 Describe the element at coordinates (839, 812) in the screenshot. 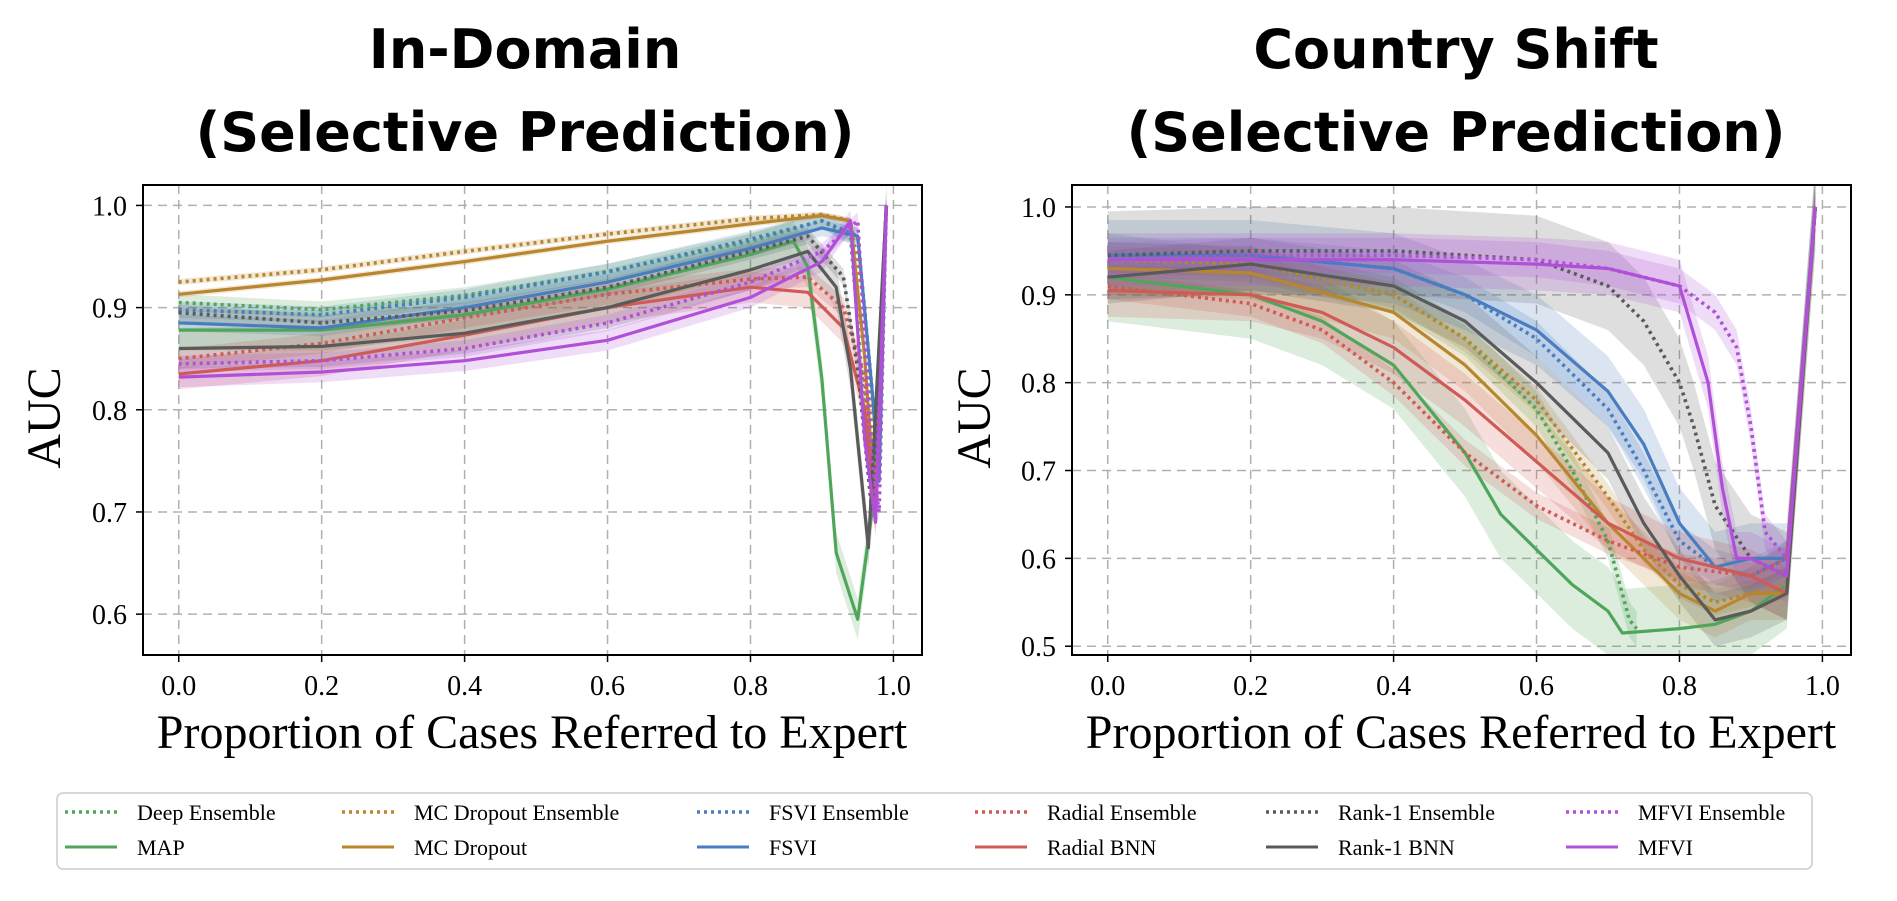

I see `legend-label: FSVI Ensemble` at that location.